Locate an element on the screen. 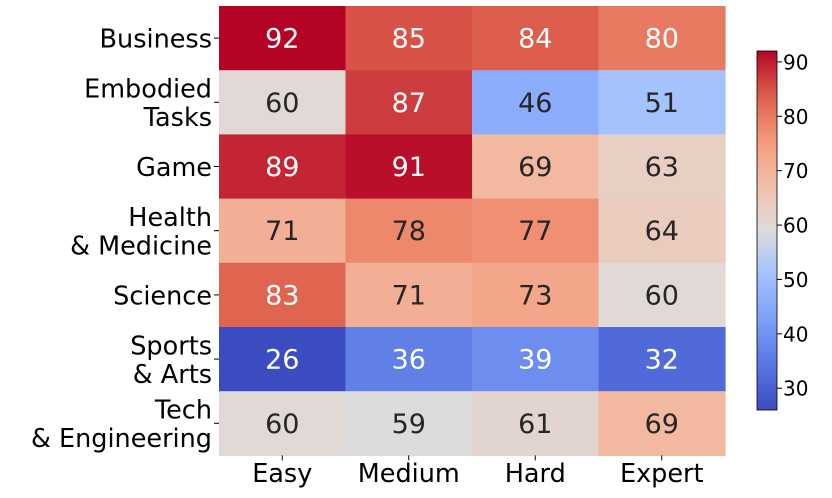 Image resolution: width=832 pixels, height=498 pixels. colorbar-gradient is located at coordinates (767, 230).